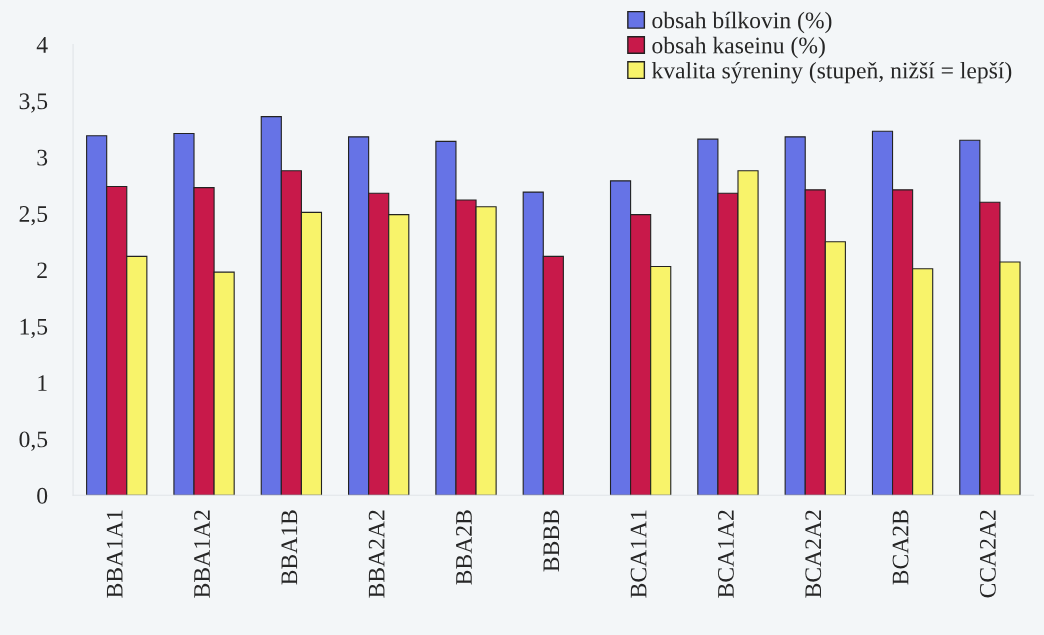  Describe the element at coordinates (551, 541) in the screenshot. I see `x-tick-label: BBBB` at that location.